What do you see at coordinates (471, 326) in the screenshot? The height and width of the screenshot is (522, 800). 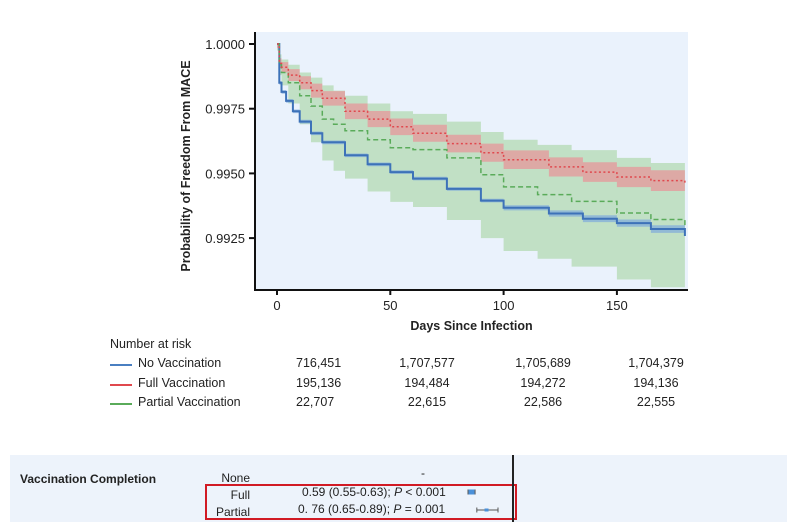 I see `x-axis-title: Days Since Infection` at bounding box center [471, 326].